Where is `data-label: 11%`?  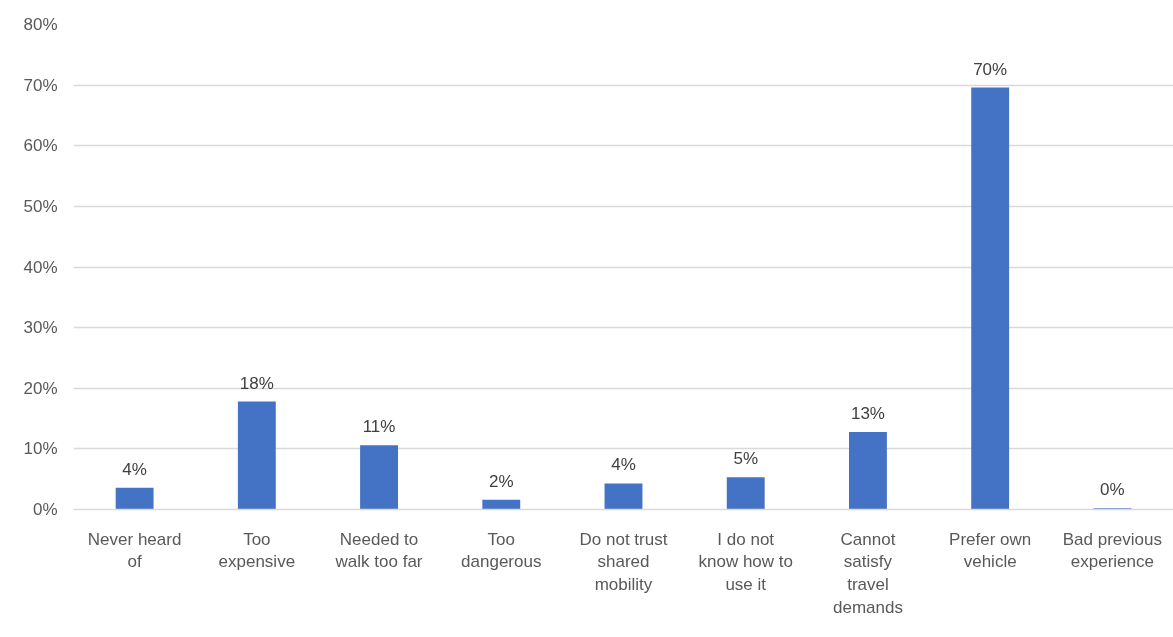
data-label: 11% is located at coordinates (379, 427).